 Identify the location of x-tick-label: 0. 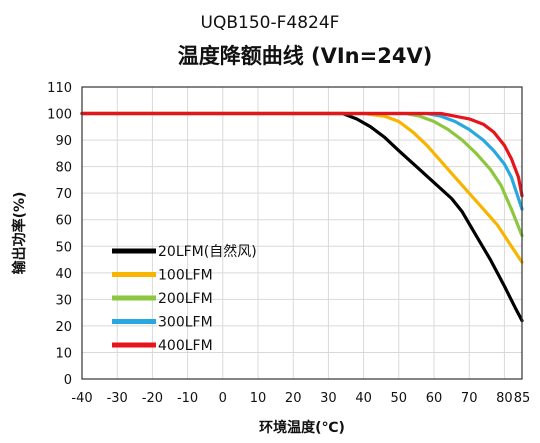
(223, 398).